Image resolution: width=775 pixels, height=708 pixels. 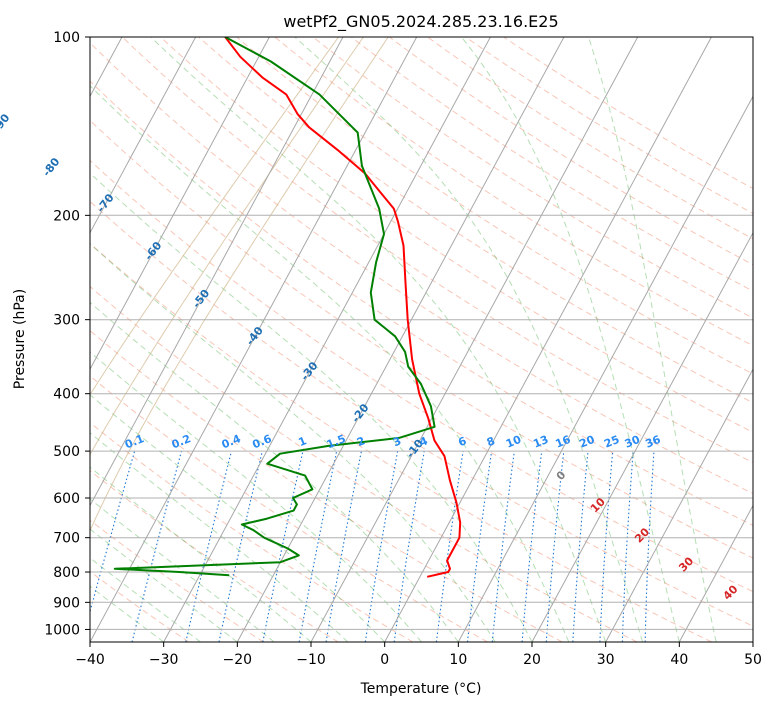 I want to click on x-tick-label: 30, so click(x=606, y=660).